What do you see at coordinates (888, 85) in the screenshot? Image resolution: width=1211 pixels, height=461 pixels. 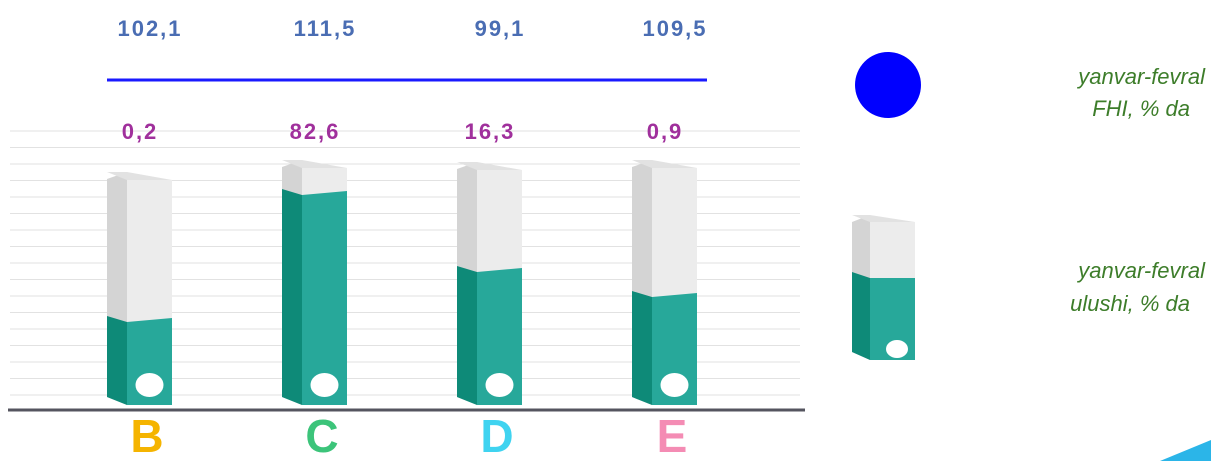 I see `legend-fhi-icon` at bounding box center [888, 85].